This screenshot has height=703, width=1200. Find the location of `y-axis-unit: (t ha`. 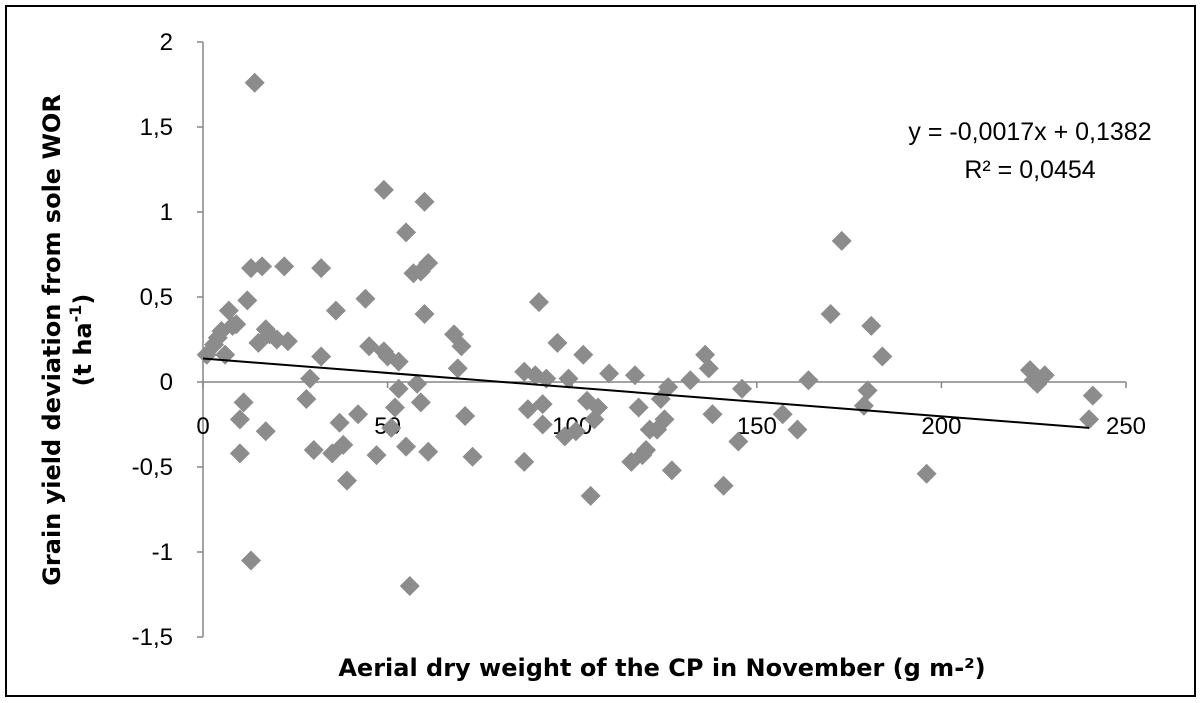

y-axis-unit: (t ha is located at coordinates (83, 354).